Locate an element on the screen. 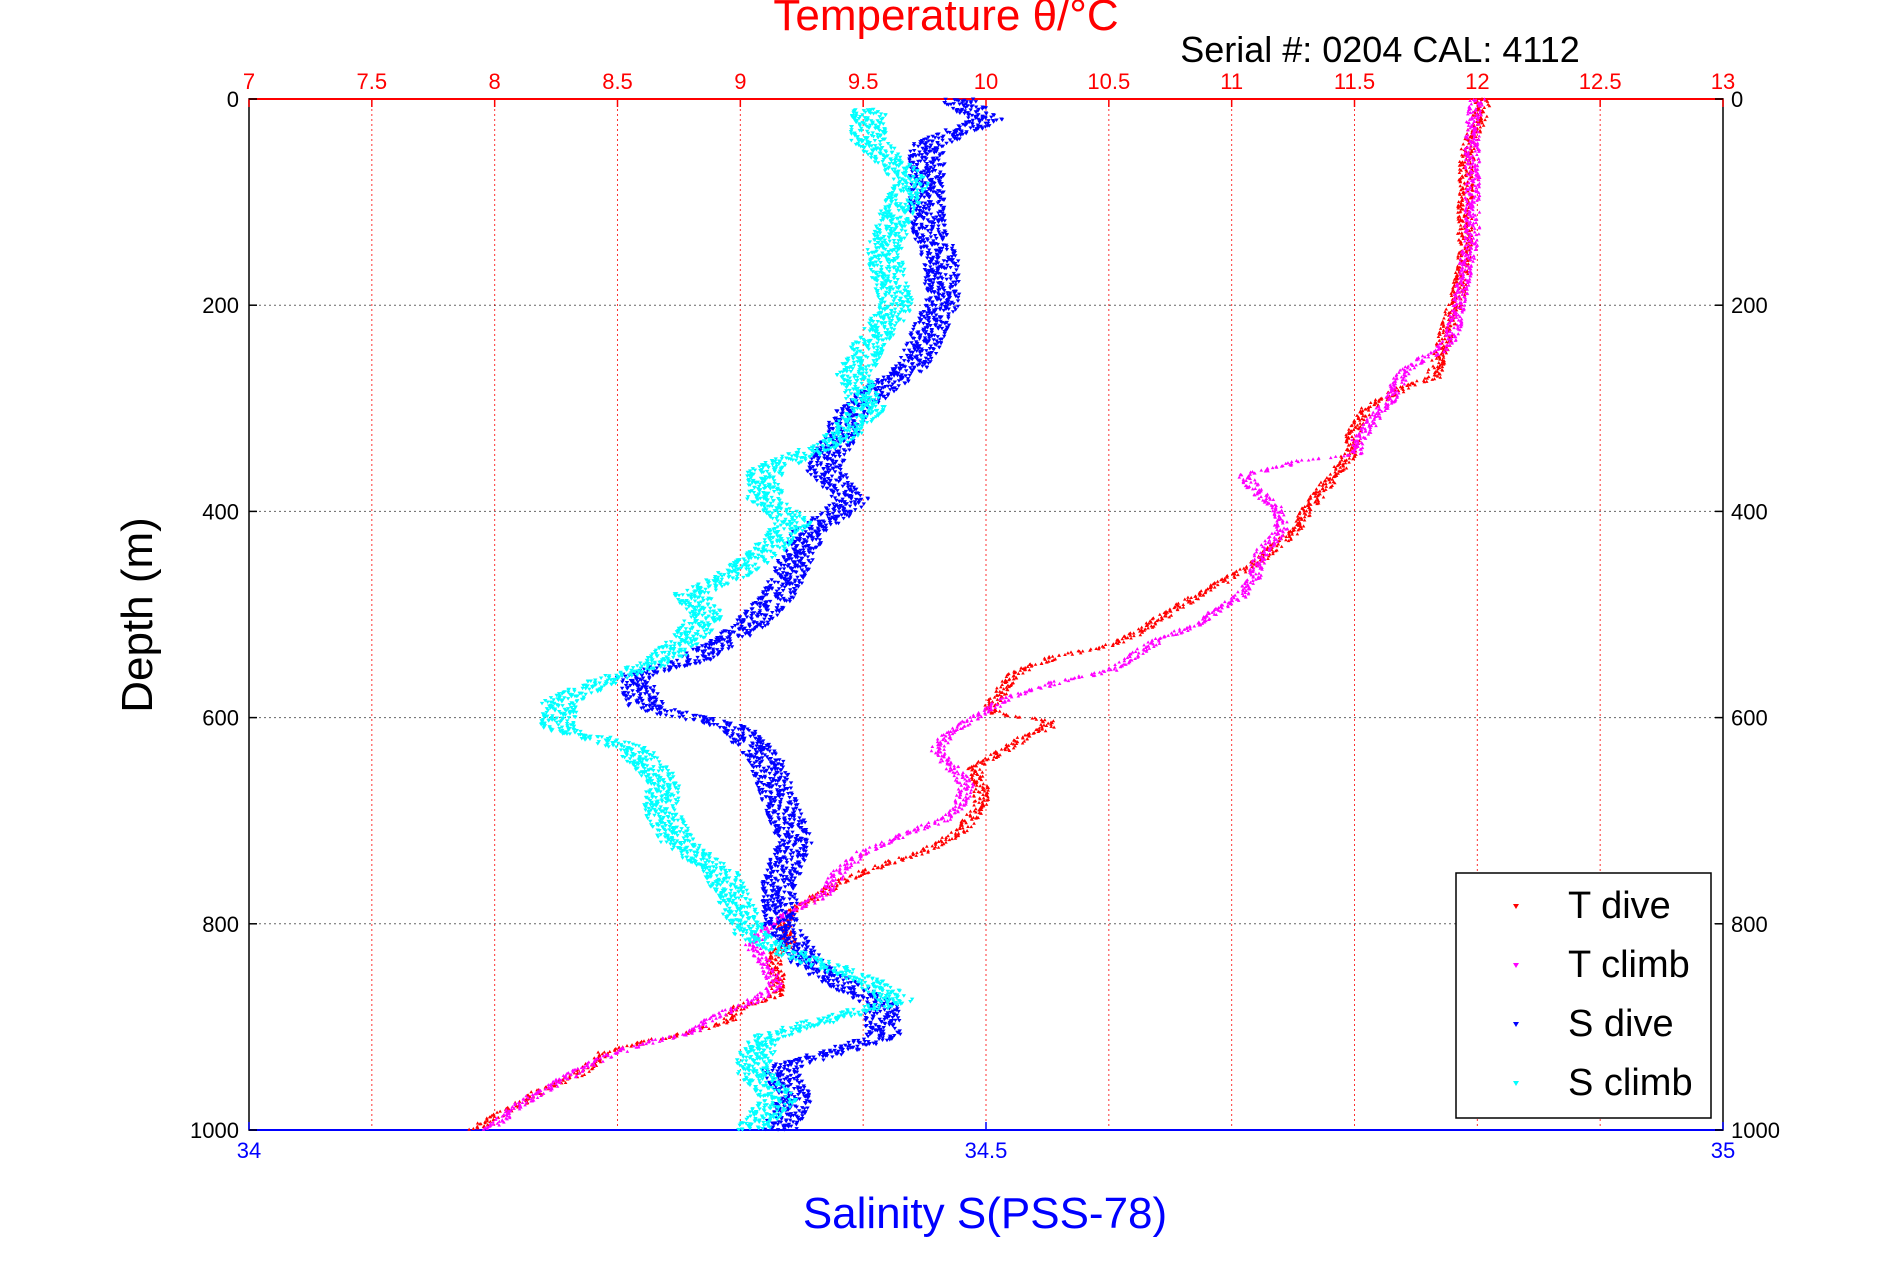  depth-tick-label-left: 200 is located at coordinates (220, 305).